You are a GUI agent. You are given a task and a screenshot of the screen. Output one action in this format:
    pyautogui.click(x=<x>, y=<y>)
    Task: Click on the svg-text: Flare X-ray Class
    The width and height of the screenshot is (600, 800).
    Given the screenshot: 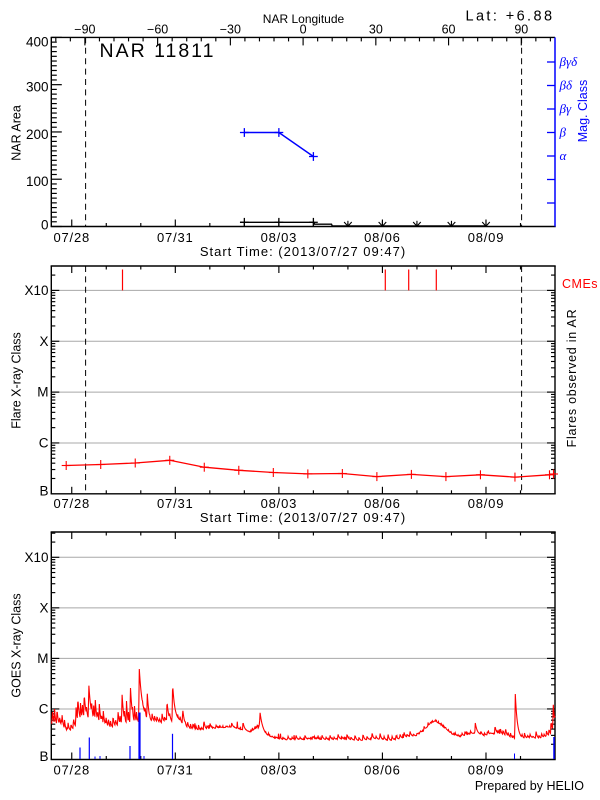 What is the action you would take?
    pyautogui.click(x=16, y=380)
    